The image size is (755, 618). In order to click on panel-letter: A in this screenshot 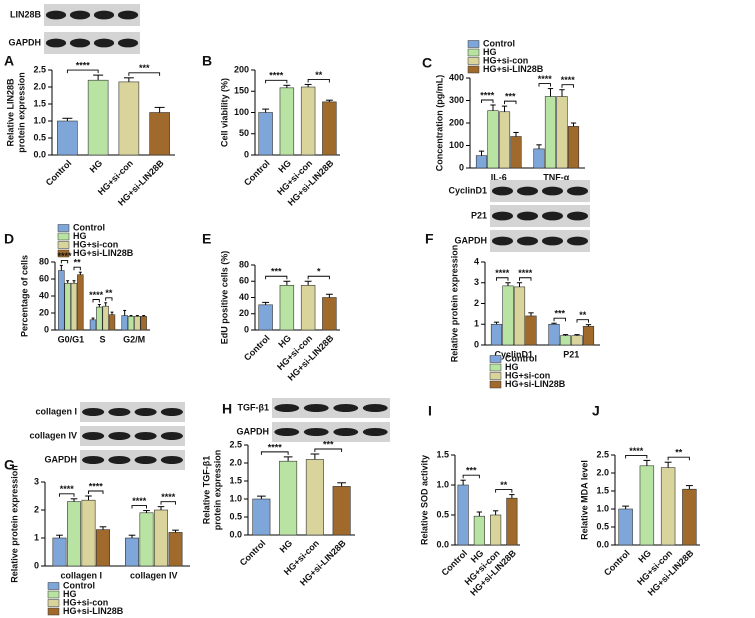, I will do `click(9, 61)`.